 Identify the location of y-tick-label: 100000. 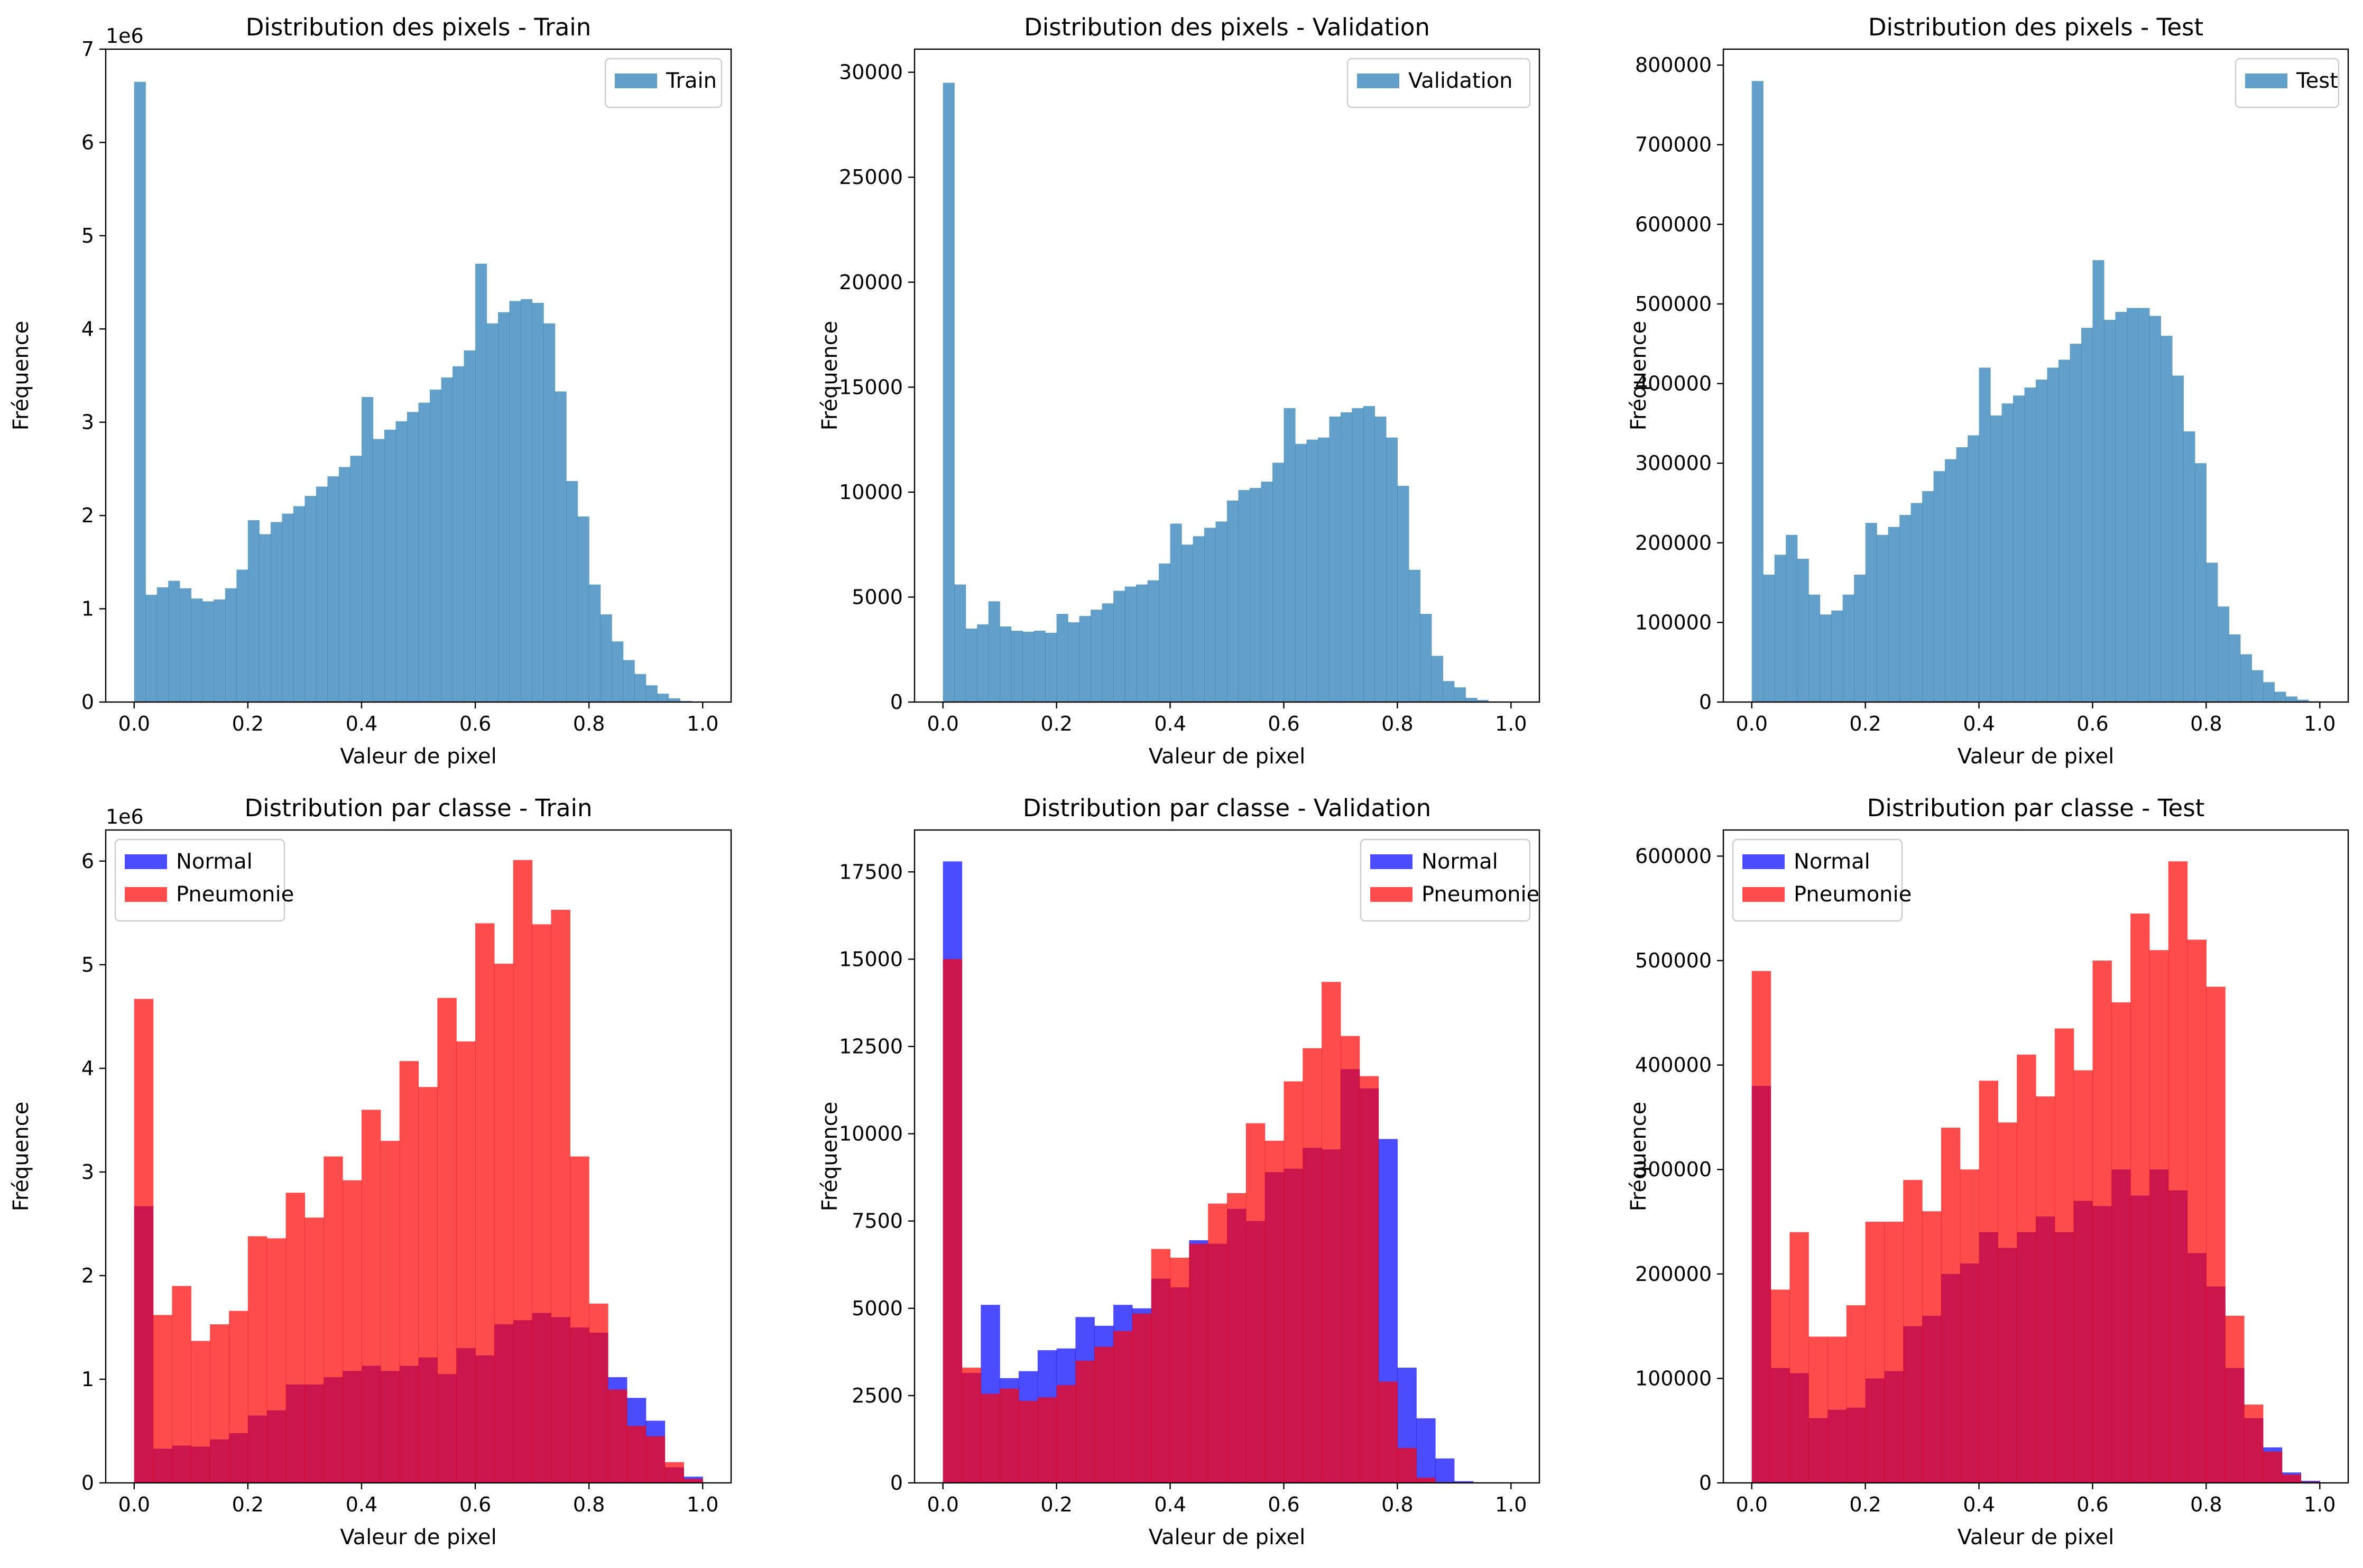
(1673, 622).